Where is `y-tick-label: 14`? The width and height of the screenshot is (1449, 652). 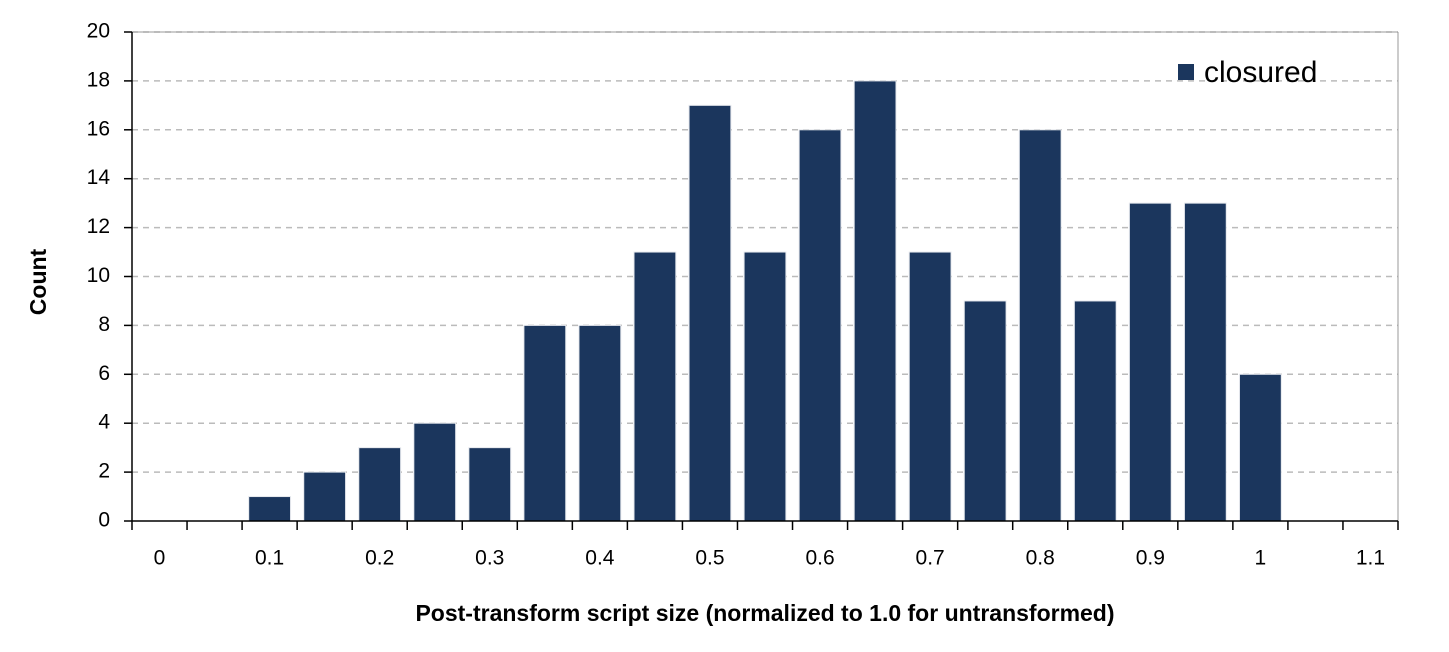 y-tick-label: 14 is located at coordinates (99, 177).